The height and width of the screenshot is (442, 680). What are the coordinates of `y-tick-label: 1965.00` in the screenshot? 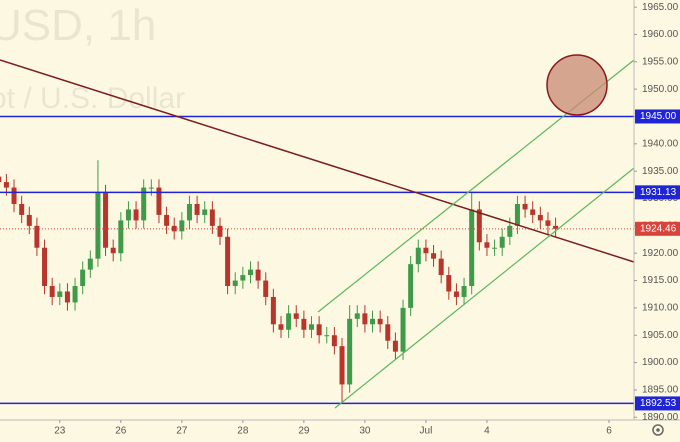 It's located at (660, 7).